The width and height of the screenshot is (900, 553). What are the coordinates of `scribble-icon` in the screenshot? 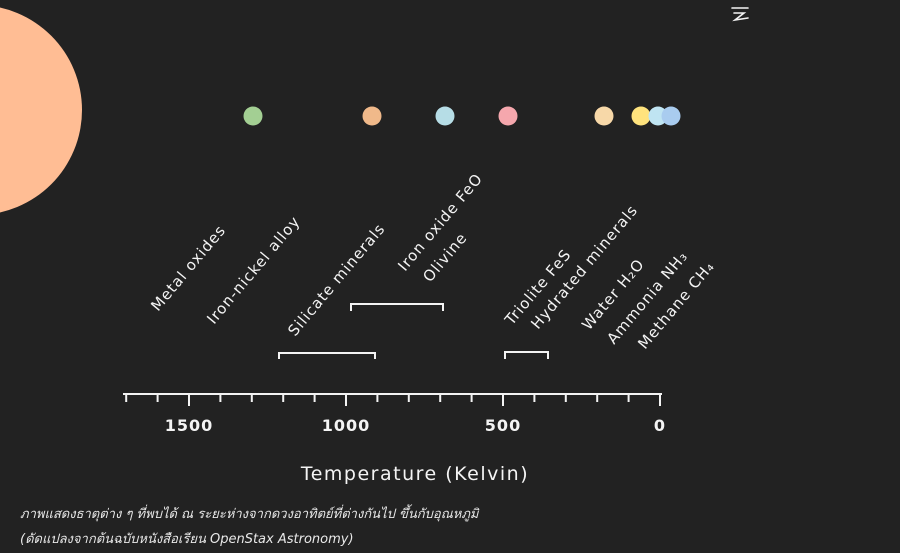 It's located at (740, 14).